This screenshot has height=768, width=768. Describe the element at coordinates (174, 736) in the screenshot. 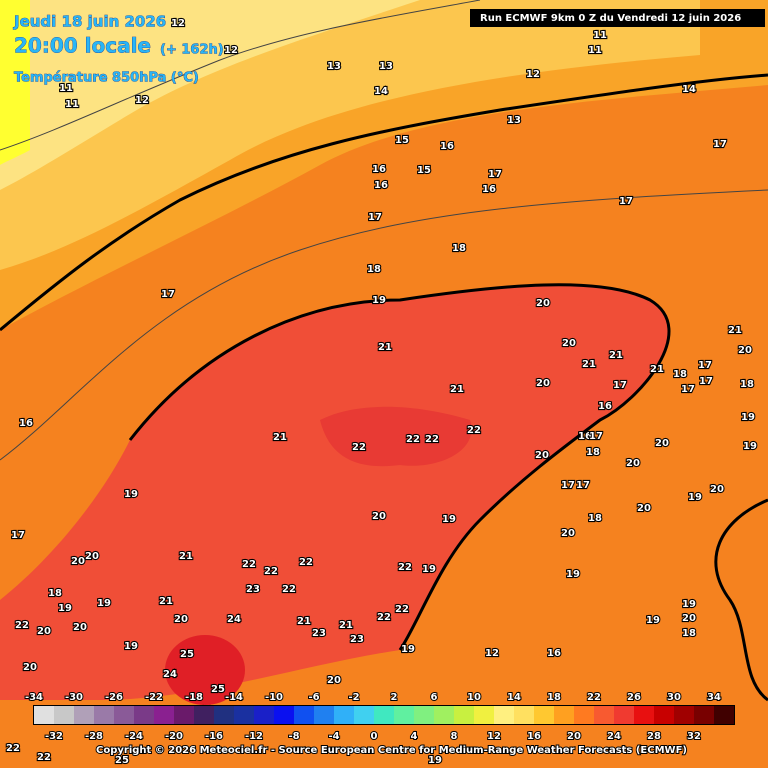

I see `scale-label: -20` at that location.